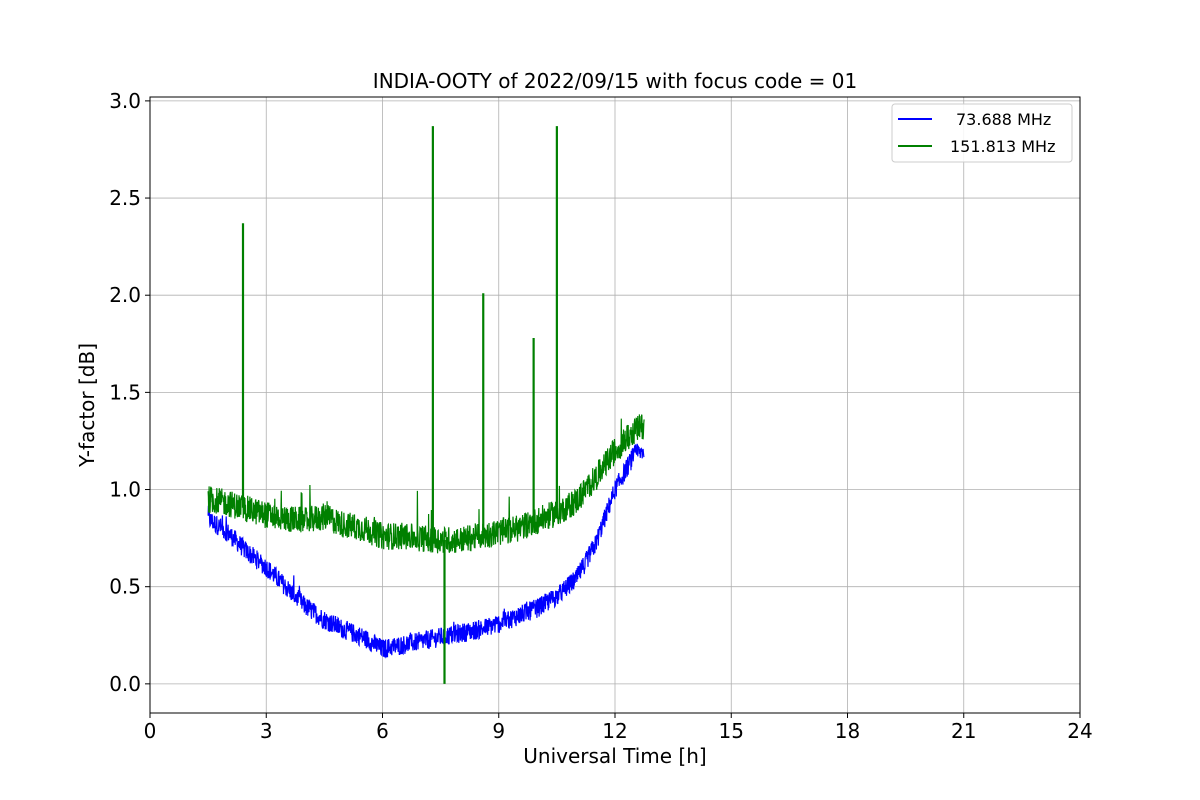 This screenshot has height=800, width=1200. I want to click on legend-label-151-mhz: 151.813 MHz, so click(1002, 146).